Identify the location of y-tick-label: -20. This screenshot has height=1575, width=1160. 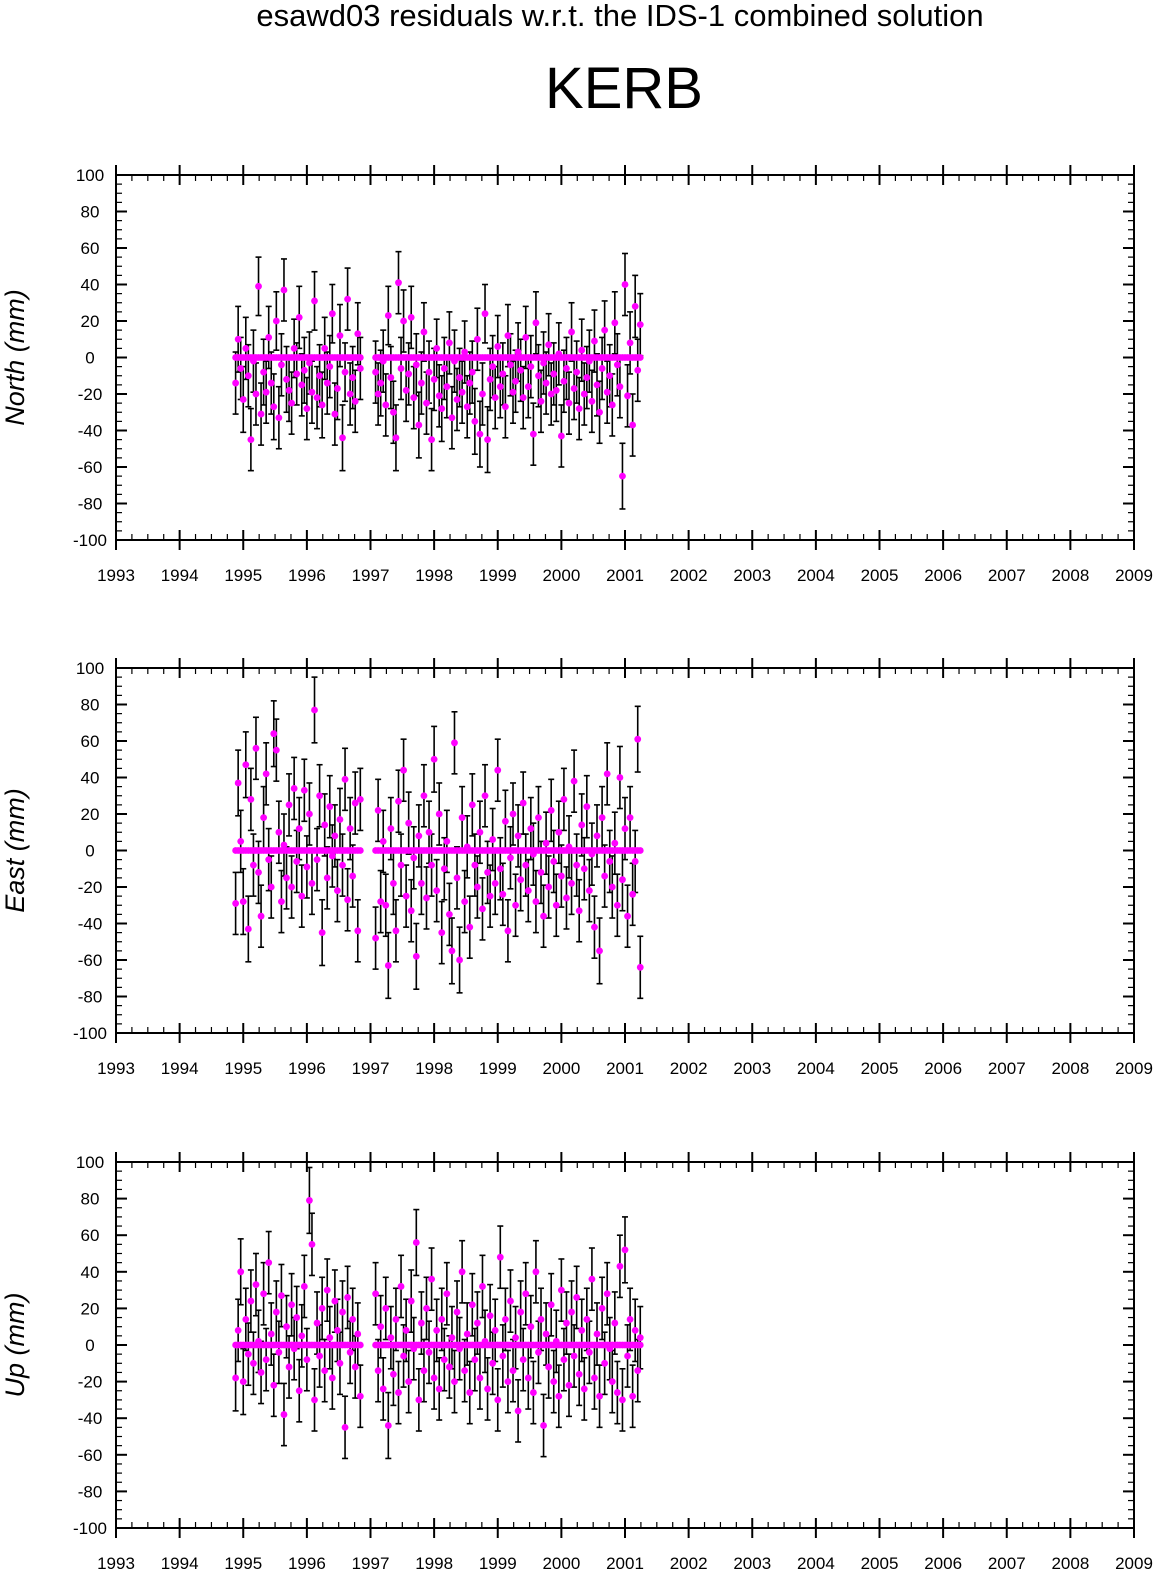
(90, 887).